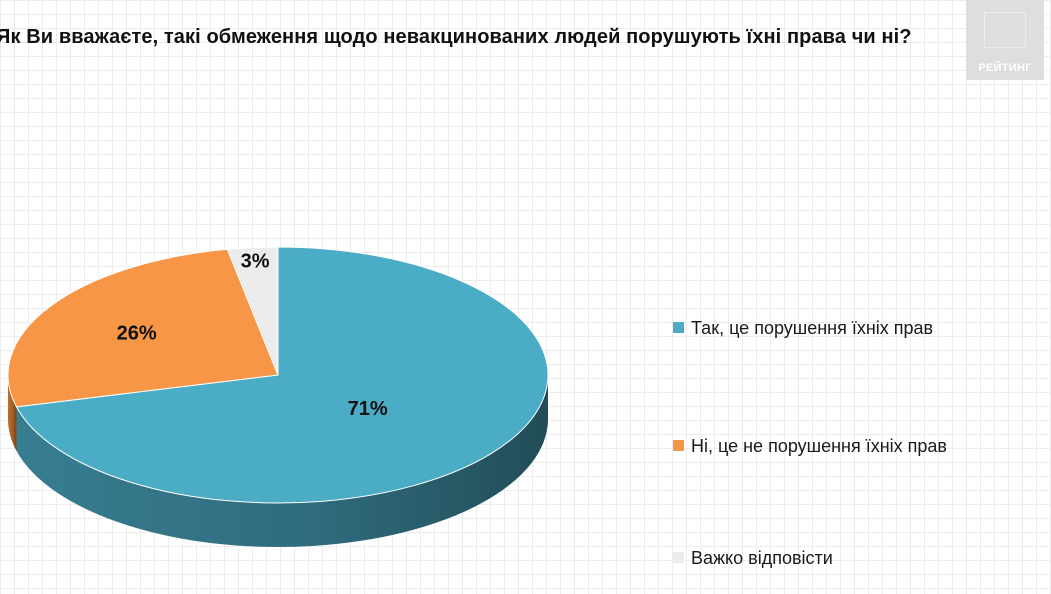 The height and width of the screenshot is (594, 1051). I want to click on pie-sides, so click(278, 461).